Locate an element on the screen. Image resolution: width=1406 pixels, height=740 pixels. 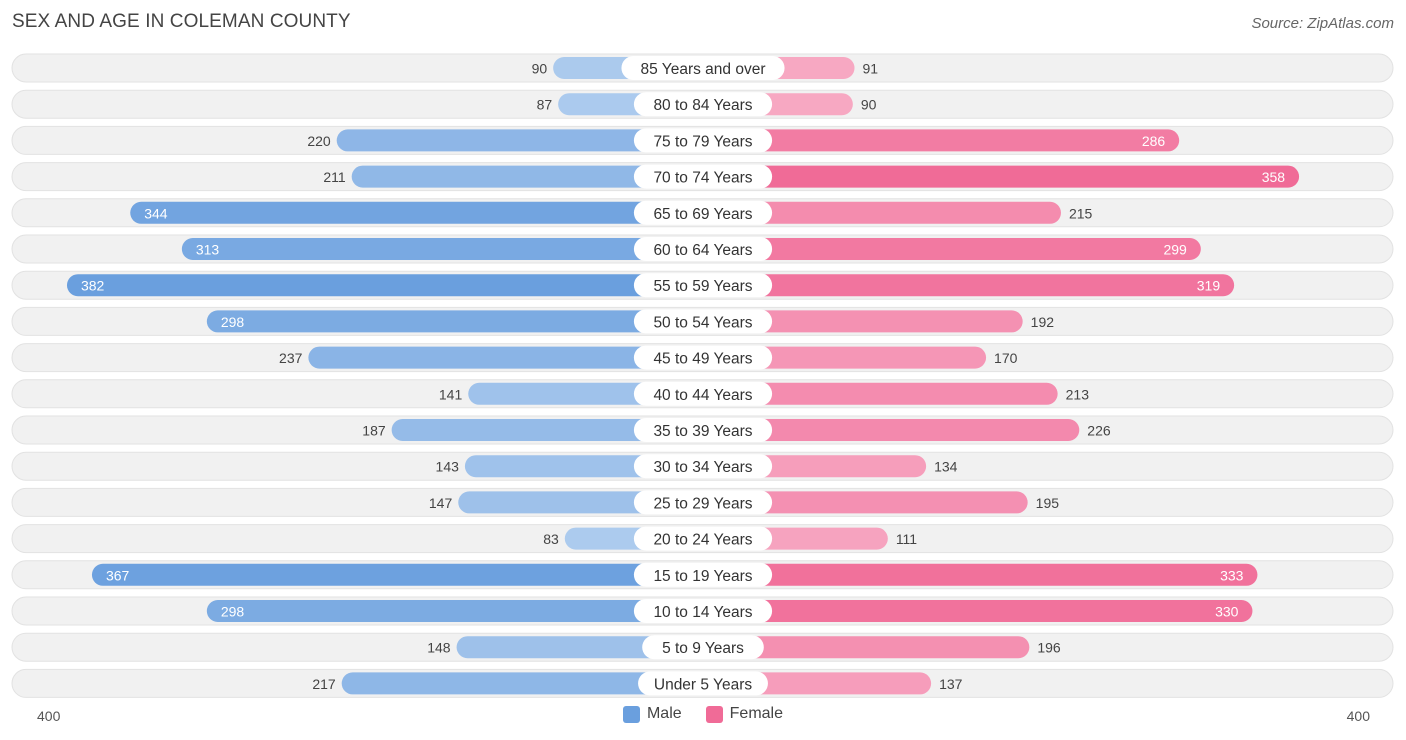
category-label: Under 5 Years is located at coordinates (703, 684).